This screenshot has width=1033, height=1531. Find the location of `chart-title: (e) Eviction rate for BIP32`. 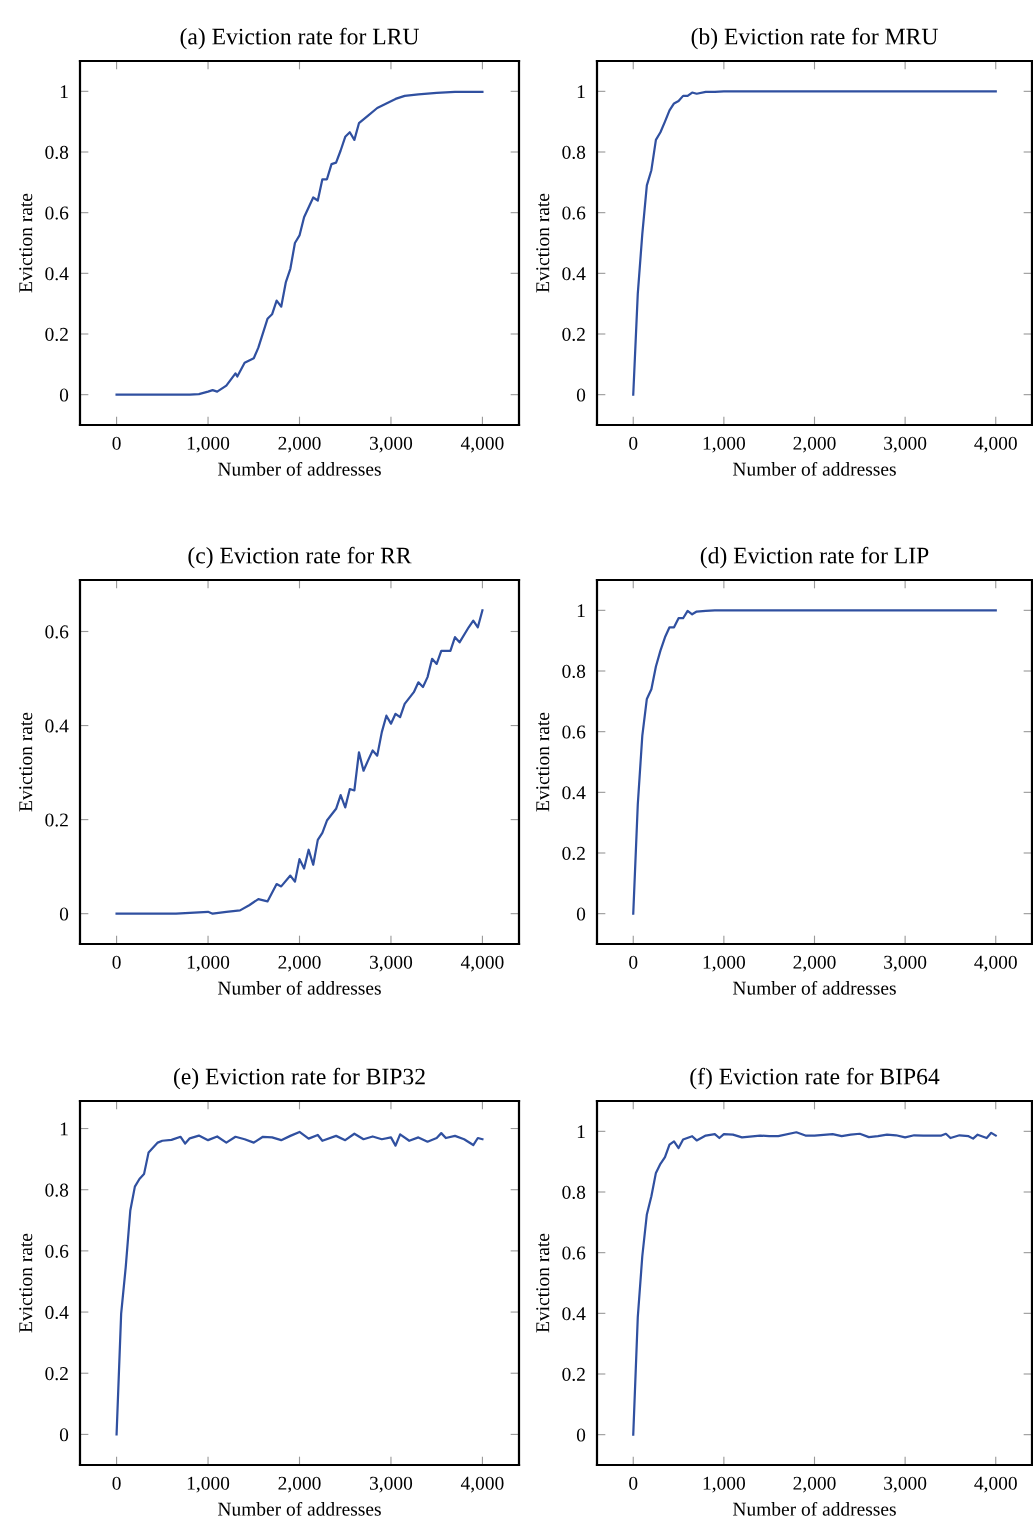

chart-title: (e) Eviction rate for BIP32 is located at coordinates (299, 1078).